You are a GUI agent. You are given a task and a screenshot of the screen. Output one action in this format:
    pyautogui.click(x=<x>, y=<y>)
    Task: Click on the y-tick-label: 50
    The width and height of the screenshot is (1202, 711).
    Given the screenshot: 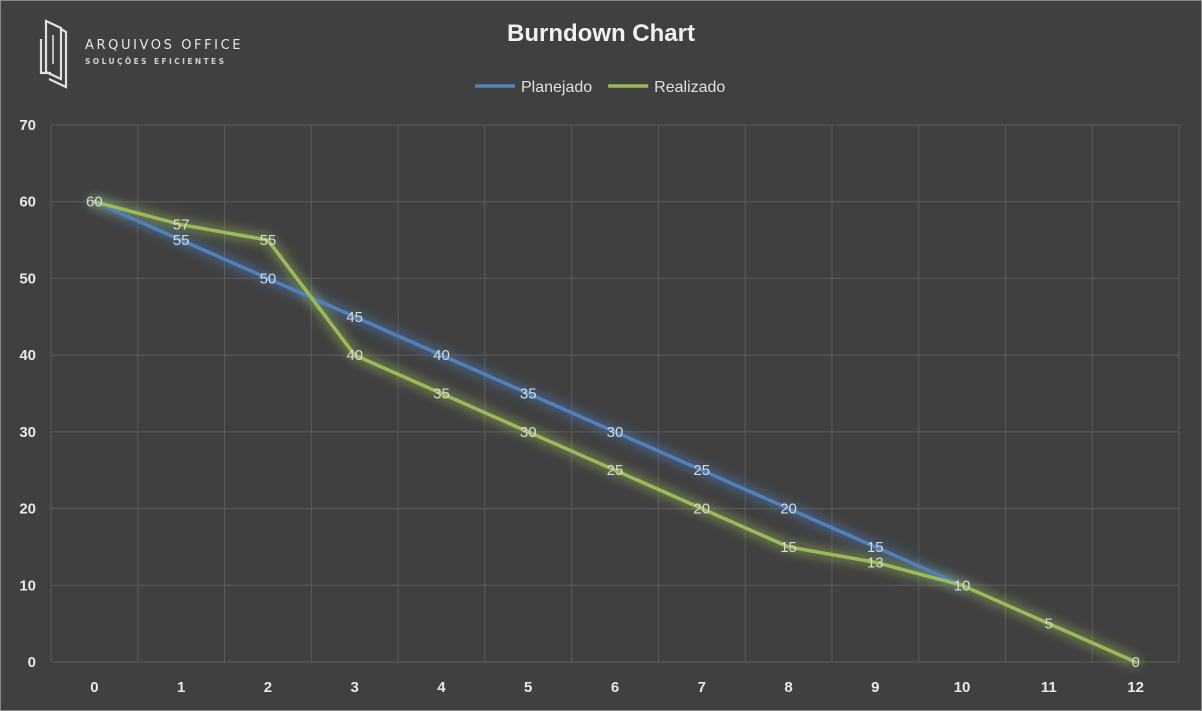 What is the action you would take?
    pyautogui.click(x=27, y=278)
    